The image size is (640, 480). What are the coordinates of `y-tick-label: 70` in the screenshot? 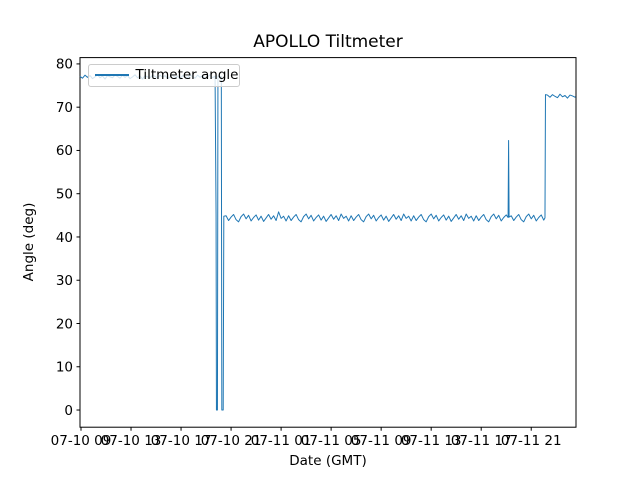 It's located at (64, 108).